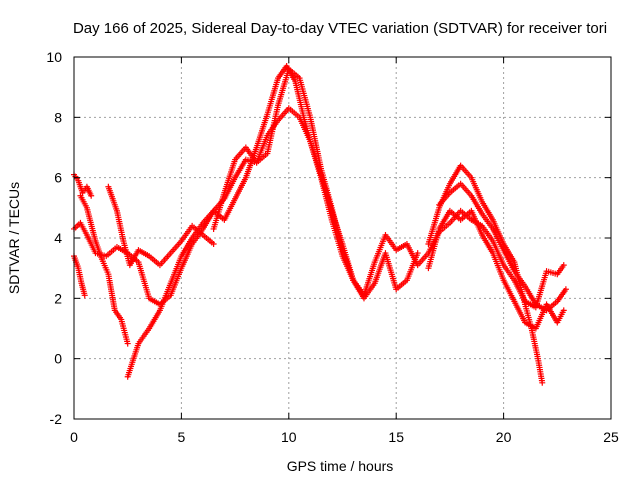  What do you see at coordinates (611, 437) in the screenshot?
I see `x-tick-label: 25` at bounding box center [611, 437].